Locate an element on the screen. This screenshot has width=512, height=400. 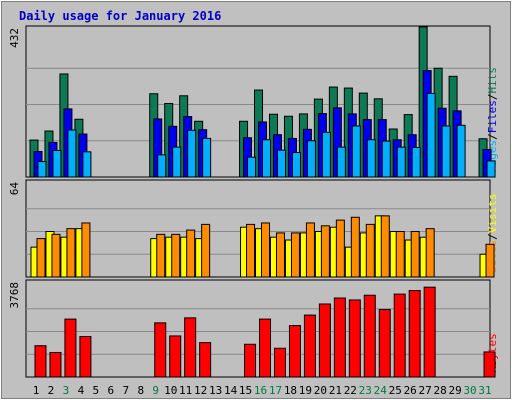
x-tick-label: 16 is located at coordinates (260, 390).